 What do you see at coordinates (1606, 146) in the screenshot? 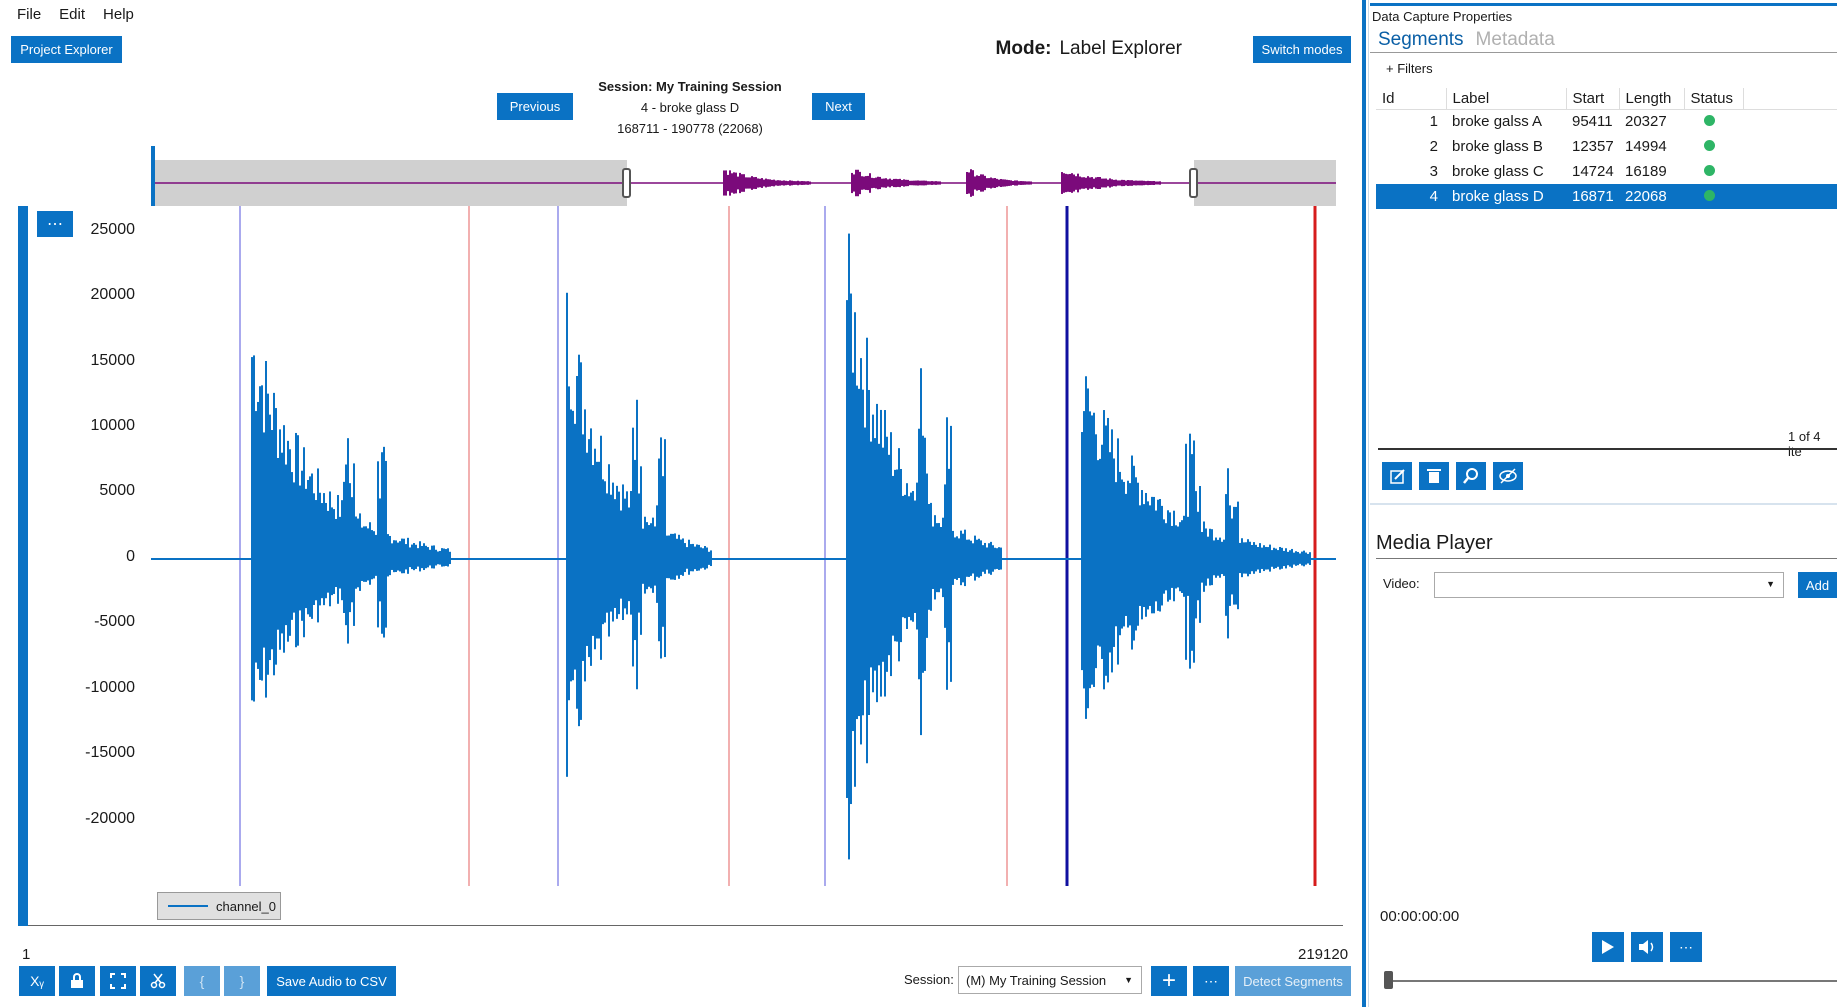
I see `table-row: 2 broke glass B 12357 14994` at bounding box center [1606, 146].